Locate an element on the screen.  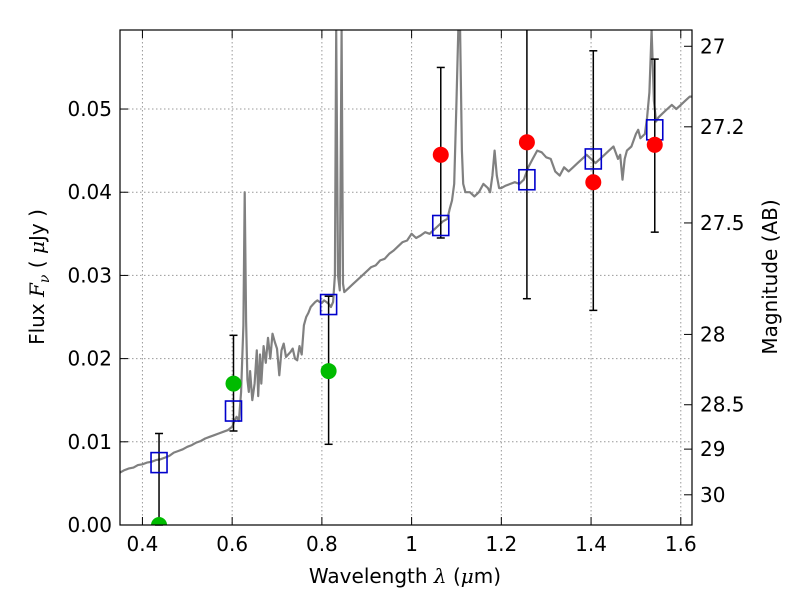
y-tick-label: 0.01 is located at coordinates (89, 442).